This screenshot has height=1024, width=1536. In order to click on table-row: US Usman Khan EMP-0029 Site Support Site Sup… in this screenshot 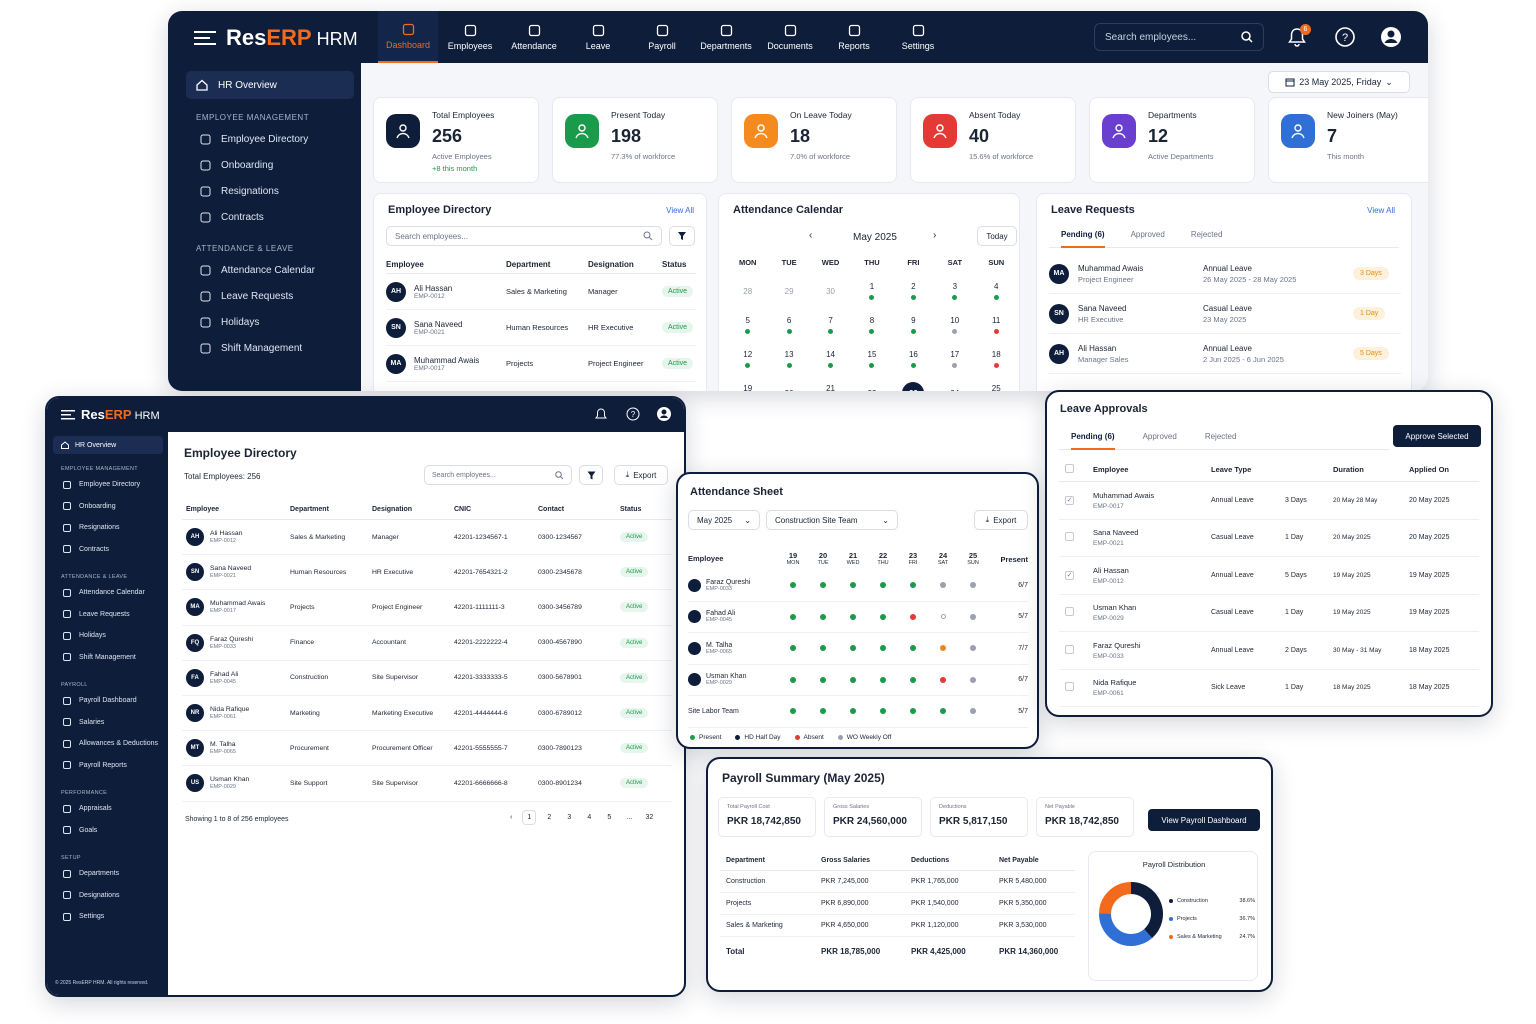, I will do `click(427, 784)`.